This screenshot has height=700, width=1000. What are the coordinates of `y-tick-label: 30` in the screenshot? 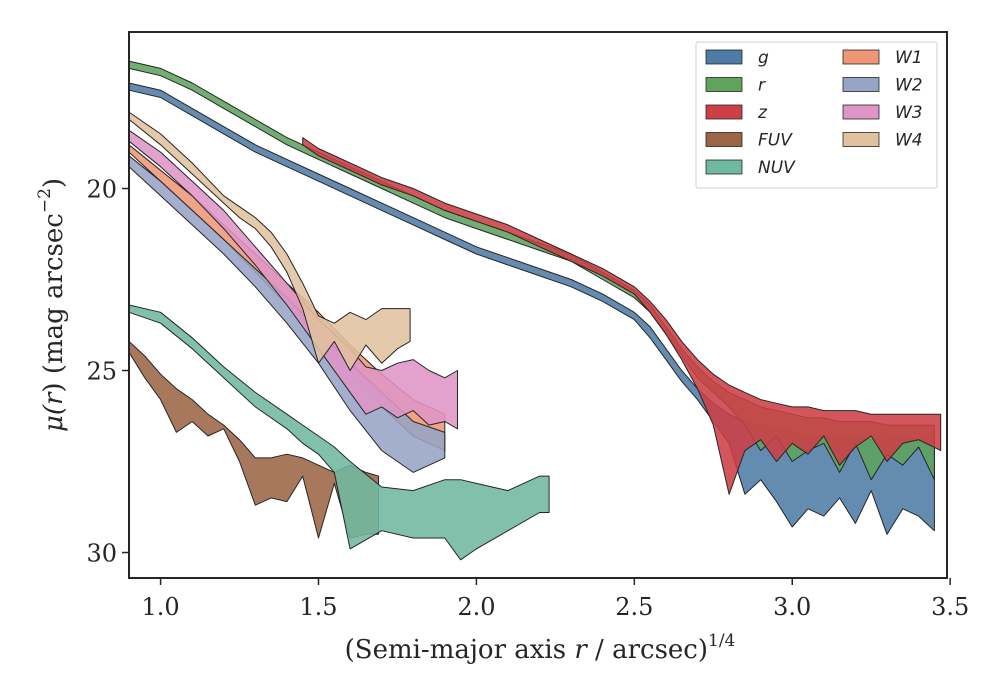 It's located at (101, 554).